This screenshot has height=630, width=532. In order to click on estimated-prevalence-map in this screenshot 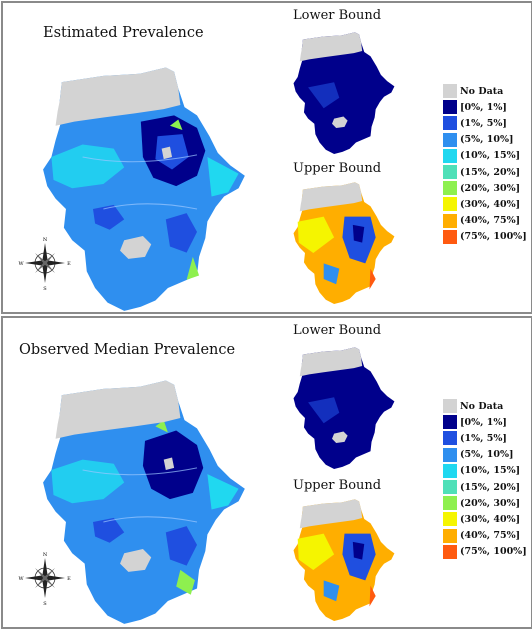, I will do `click(144, 189)`.